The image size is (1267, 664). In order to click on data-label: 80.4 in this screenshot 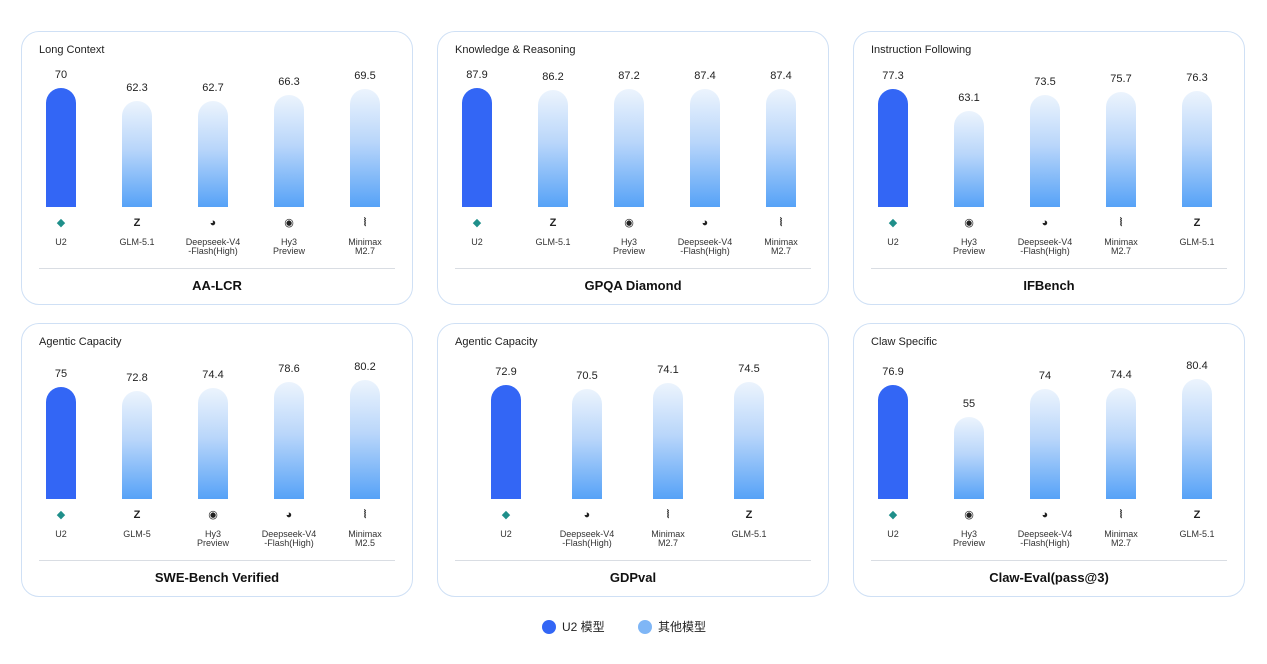, I will do `click(1197, 366)`.